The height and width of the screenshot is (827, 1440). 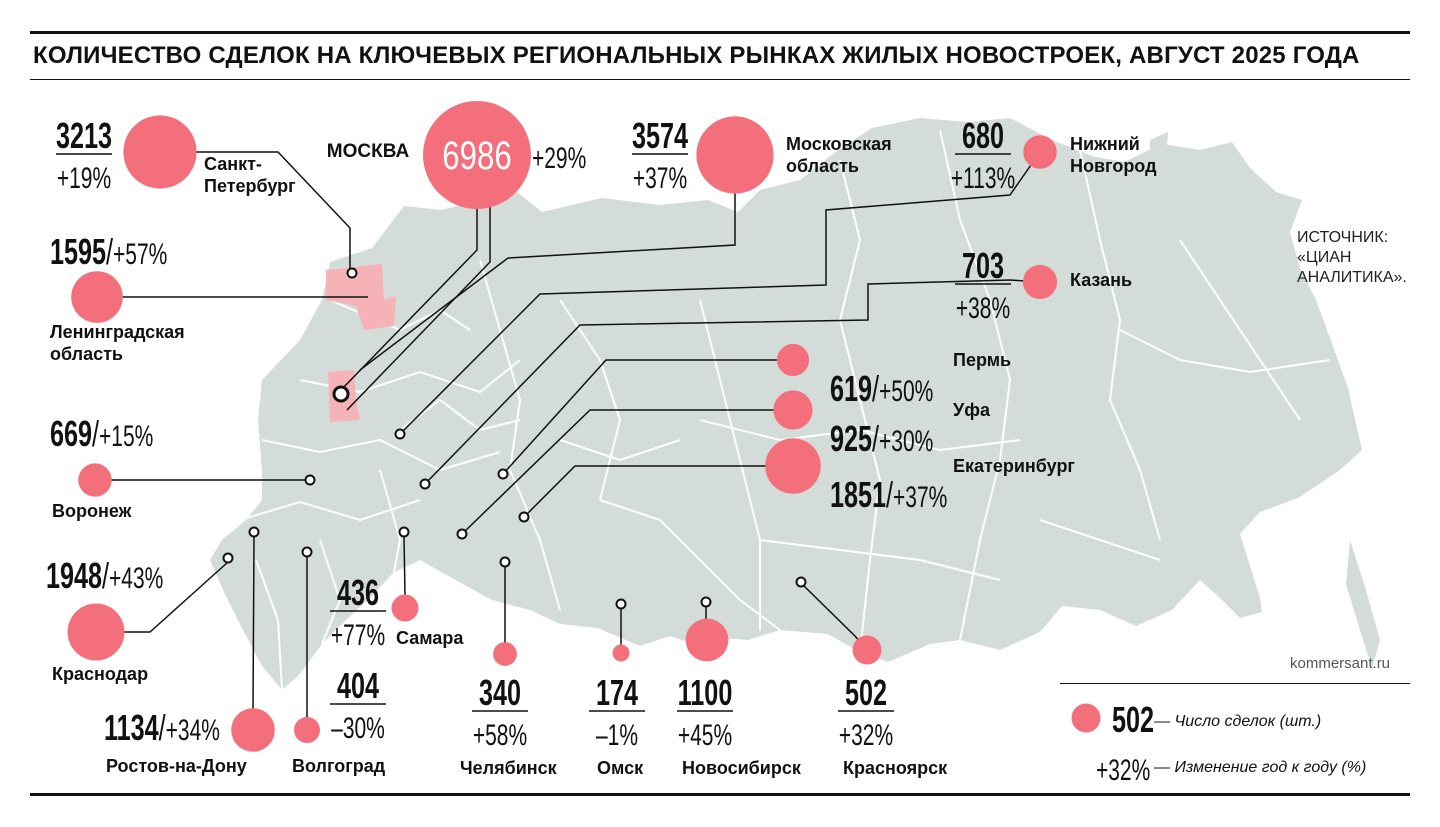 I want to click on region-красноярск-deals: 502, so click(x=866, y=693).